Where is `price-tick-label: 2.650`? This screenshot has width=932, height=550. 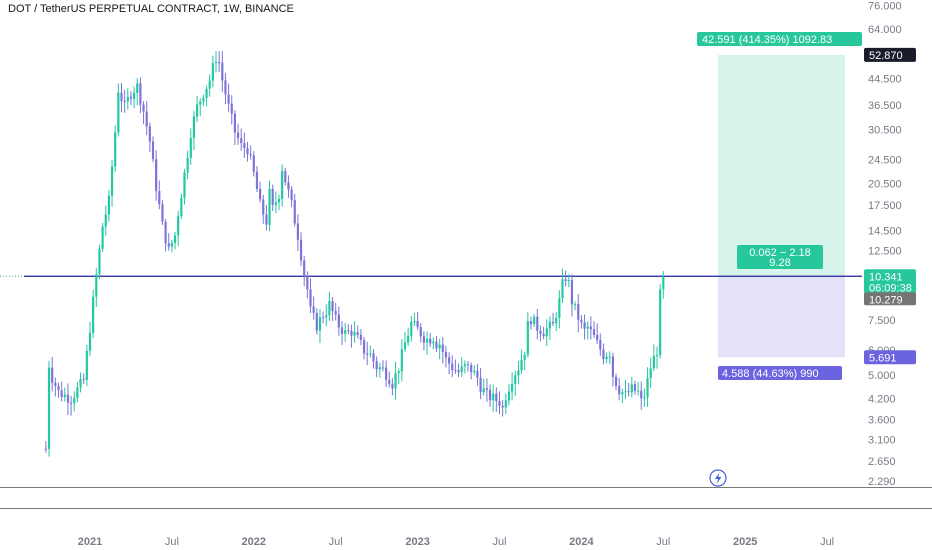 price-tick-label: 2.650 is located at coordinates (882, 462).